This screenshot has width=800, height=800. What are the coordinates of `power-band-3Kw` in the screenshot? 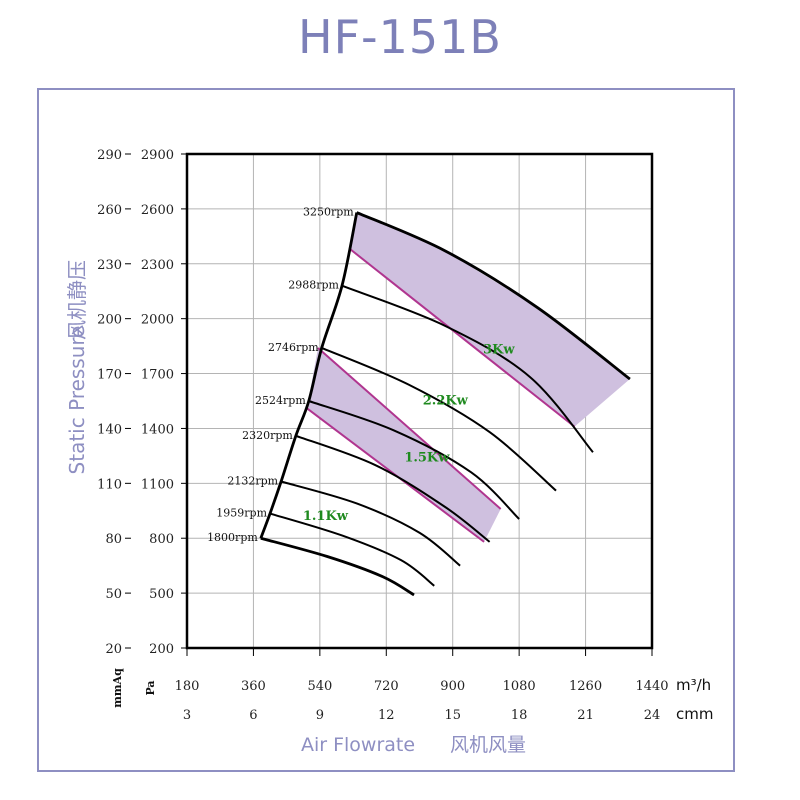 It's located at (490, 319).